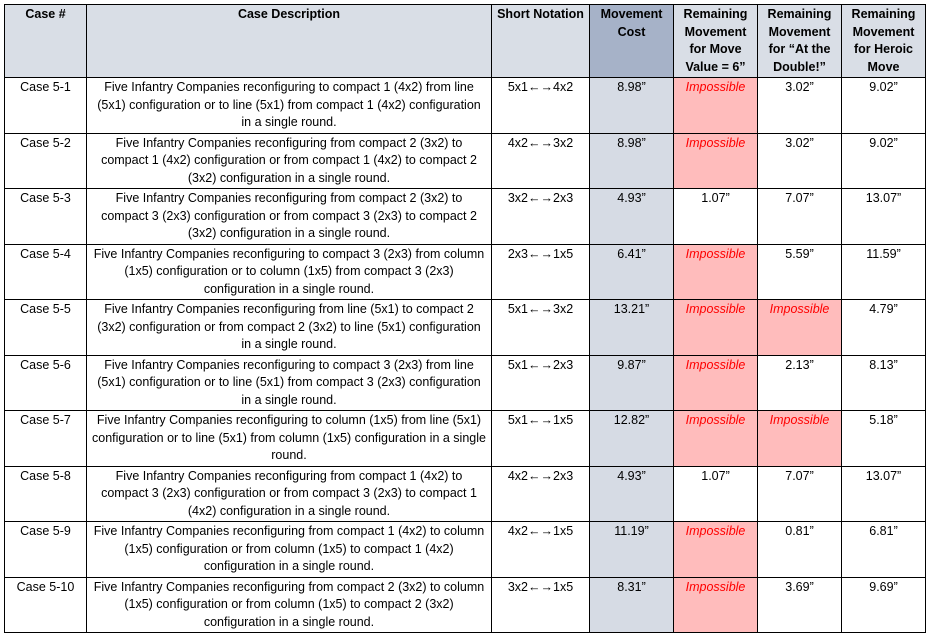 The height and width of the screenshot is (633, 928). I want to click on movement-cost-cell: 12.82”, so click(631, 438).